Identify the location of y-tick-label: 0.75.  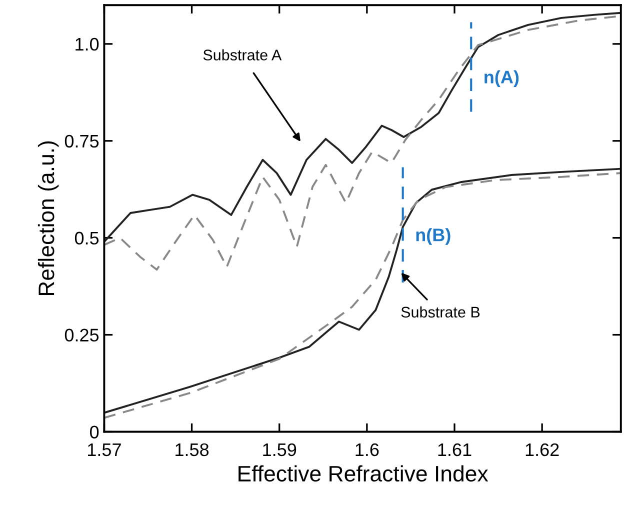
(81, 141).